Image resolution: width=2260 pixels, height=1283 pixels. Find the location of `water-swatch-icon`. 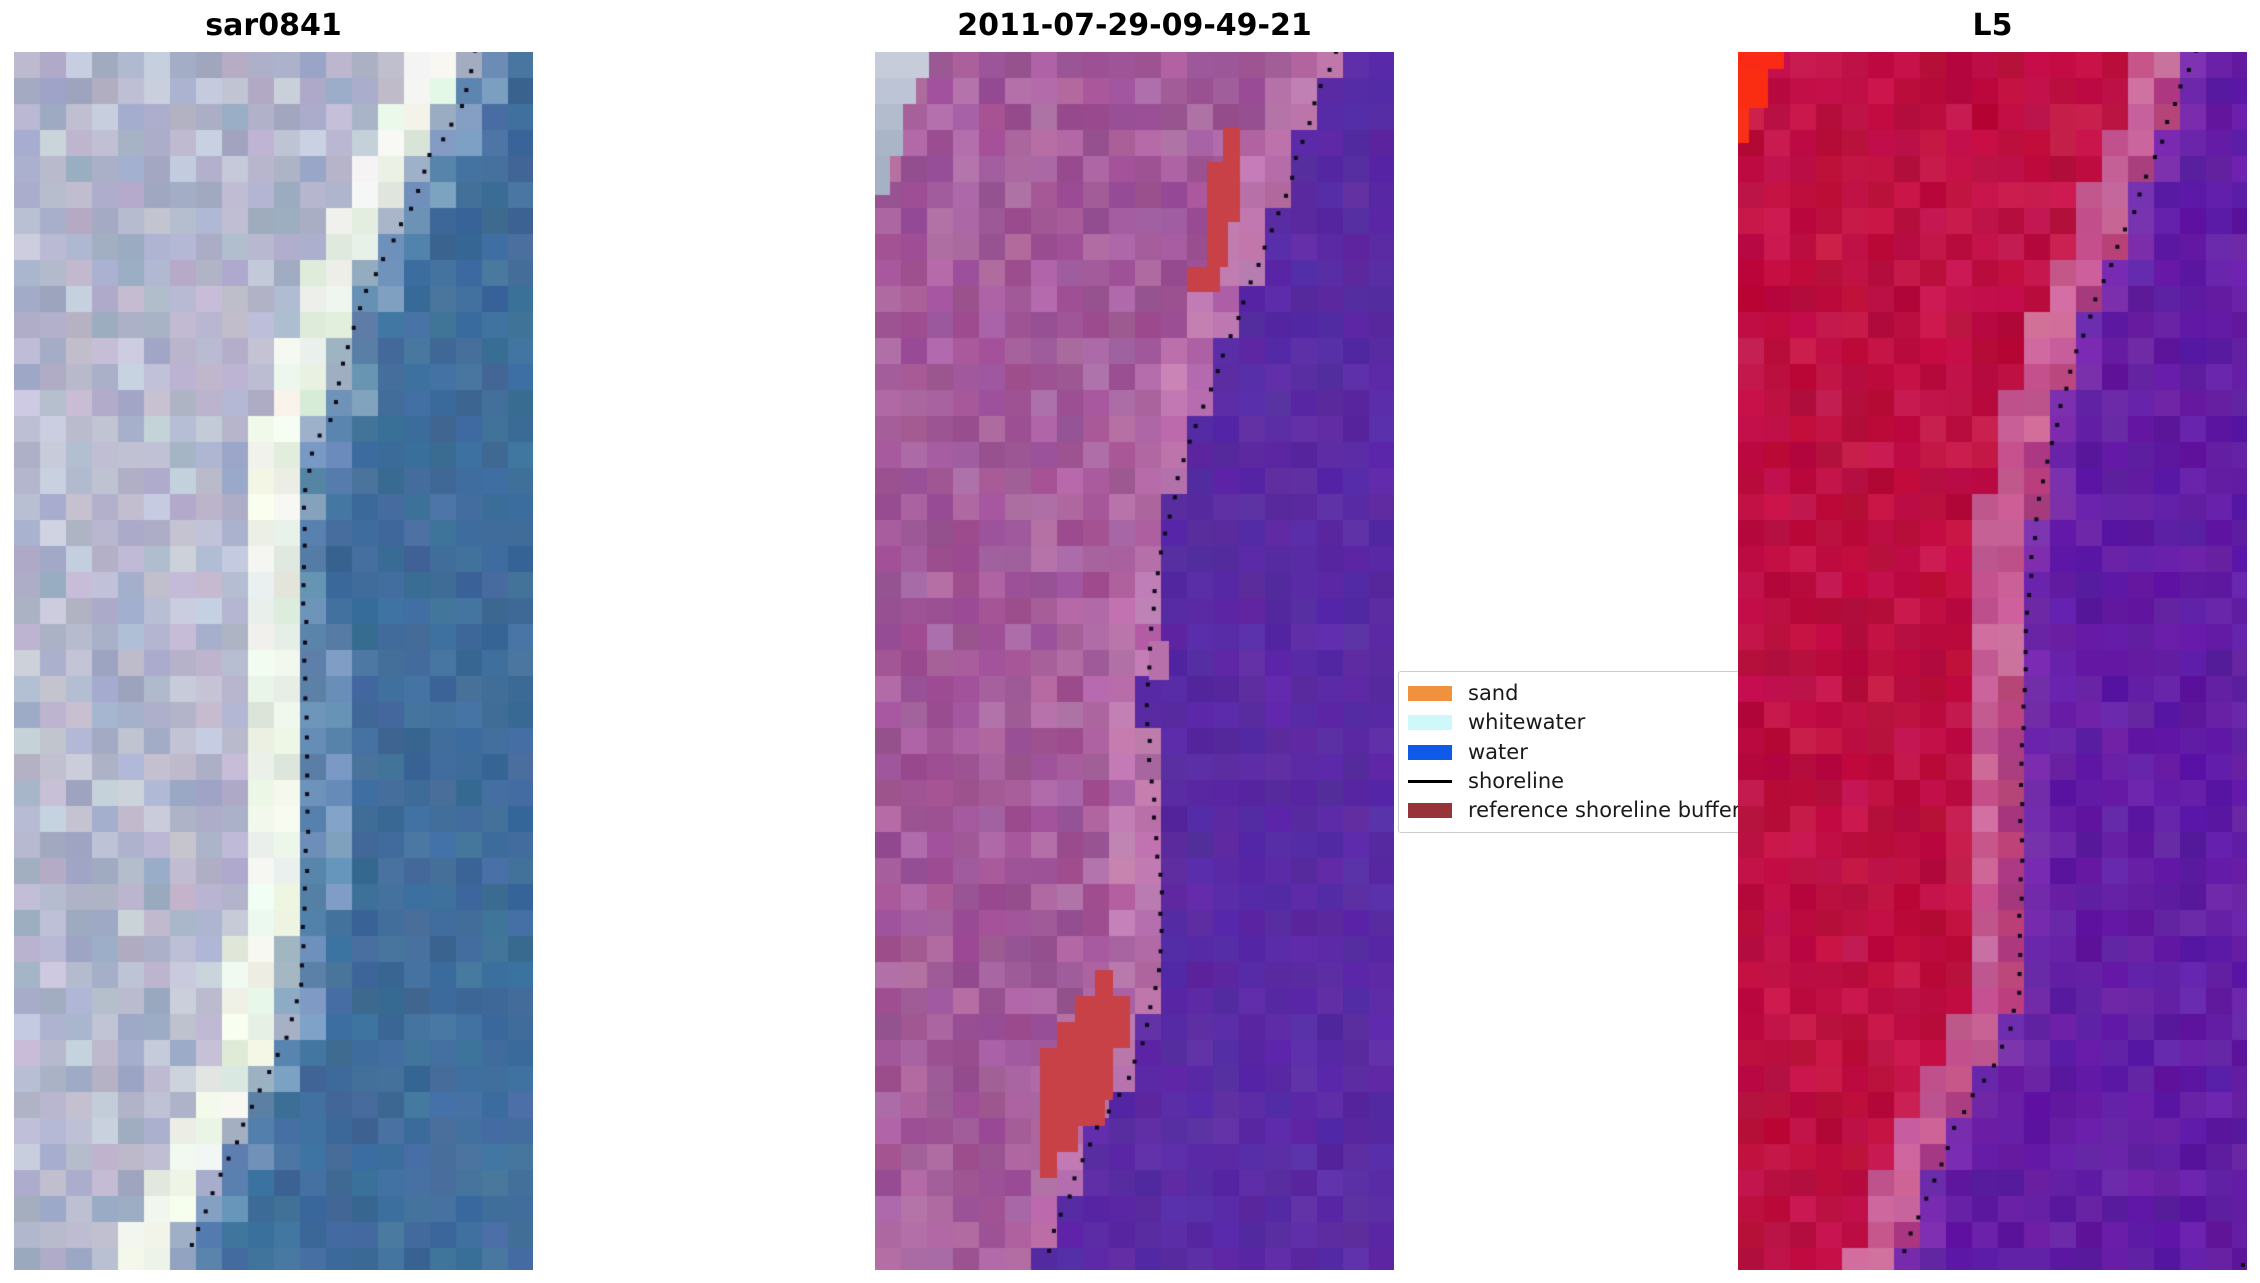

water-swatch-icon is located at coordinates (1430, 752).